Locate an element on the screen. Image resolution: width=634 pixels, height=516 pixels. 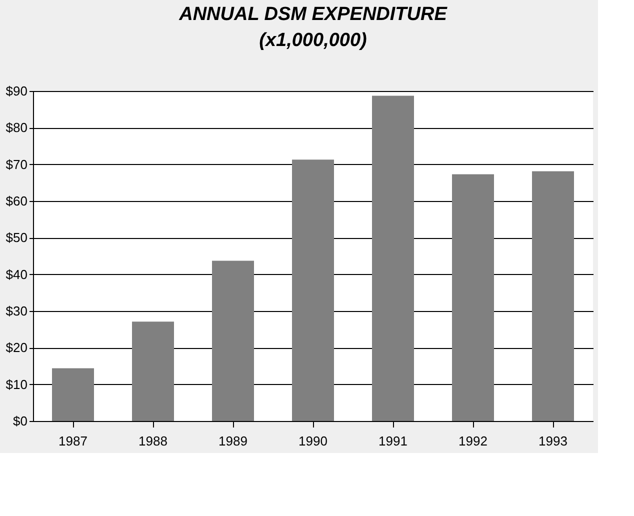
y-tick-label: $40 is located at coordinates (17, 274).